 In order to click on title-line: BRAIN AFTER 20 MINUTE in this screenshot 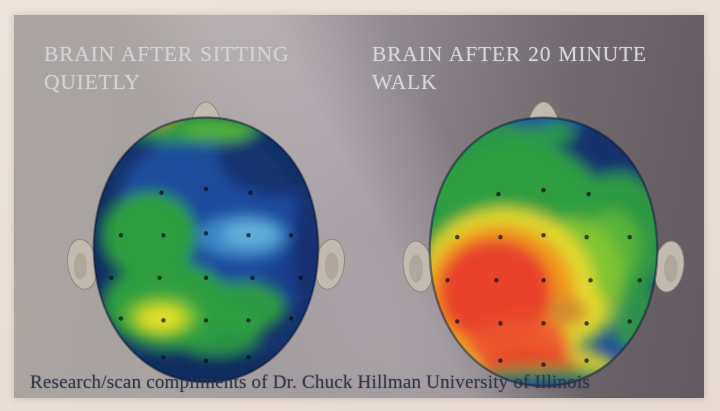, I will do `click(509, 54)`.